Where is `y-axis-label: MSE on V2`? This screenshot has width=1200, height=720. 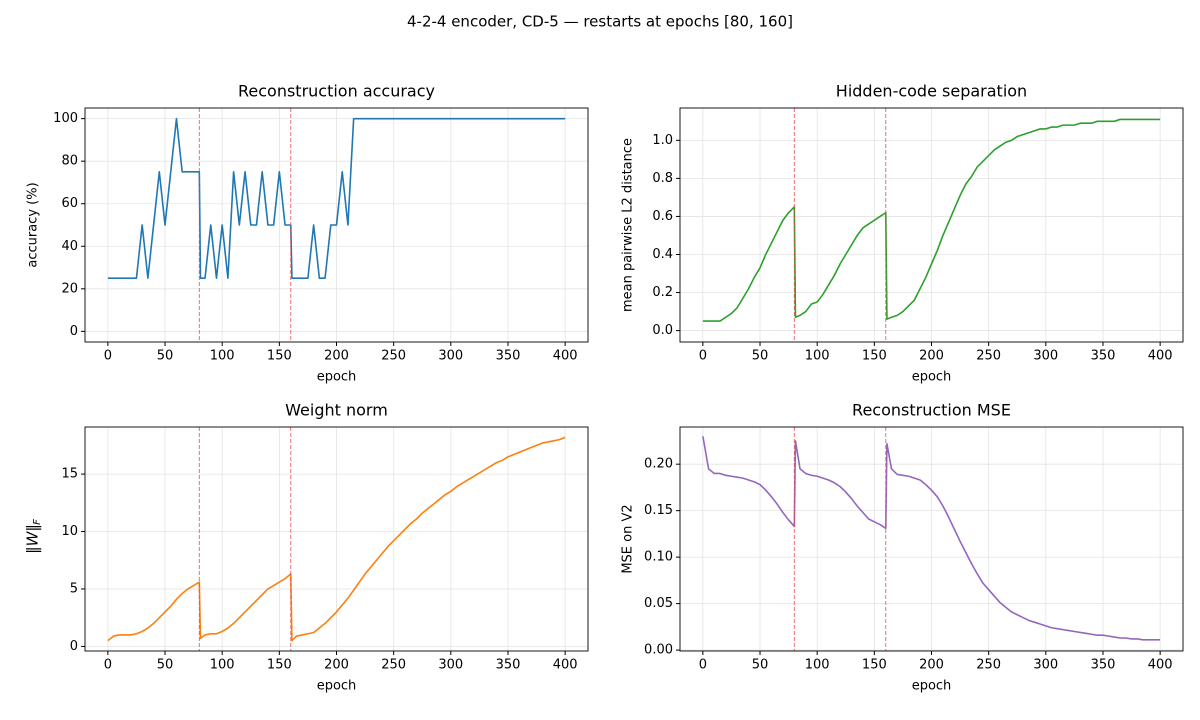 y-axis-label: MSE on V2 is located at coordinates (628, 538).